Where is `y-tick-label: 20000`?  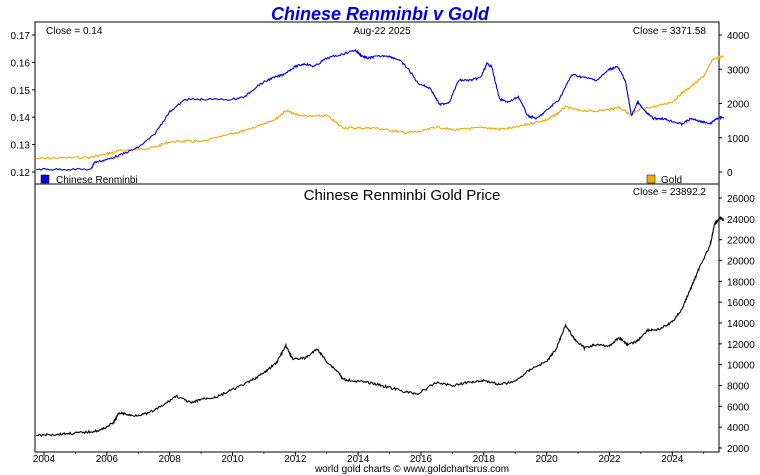 y-tick-label: 20000 is located at coordinates (741, 262).